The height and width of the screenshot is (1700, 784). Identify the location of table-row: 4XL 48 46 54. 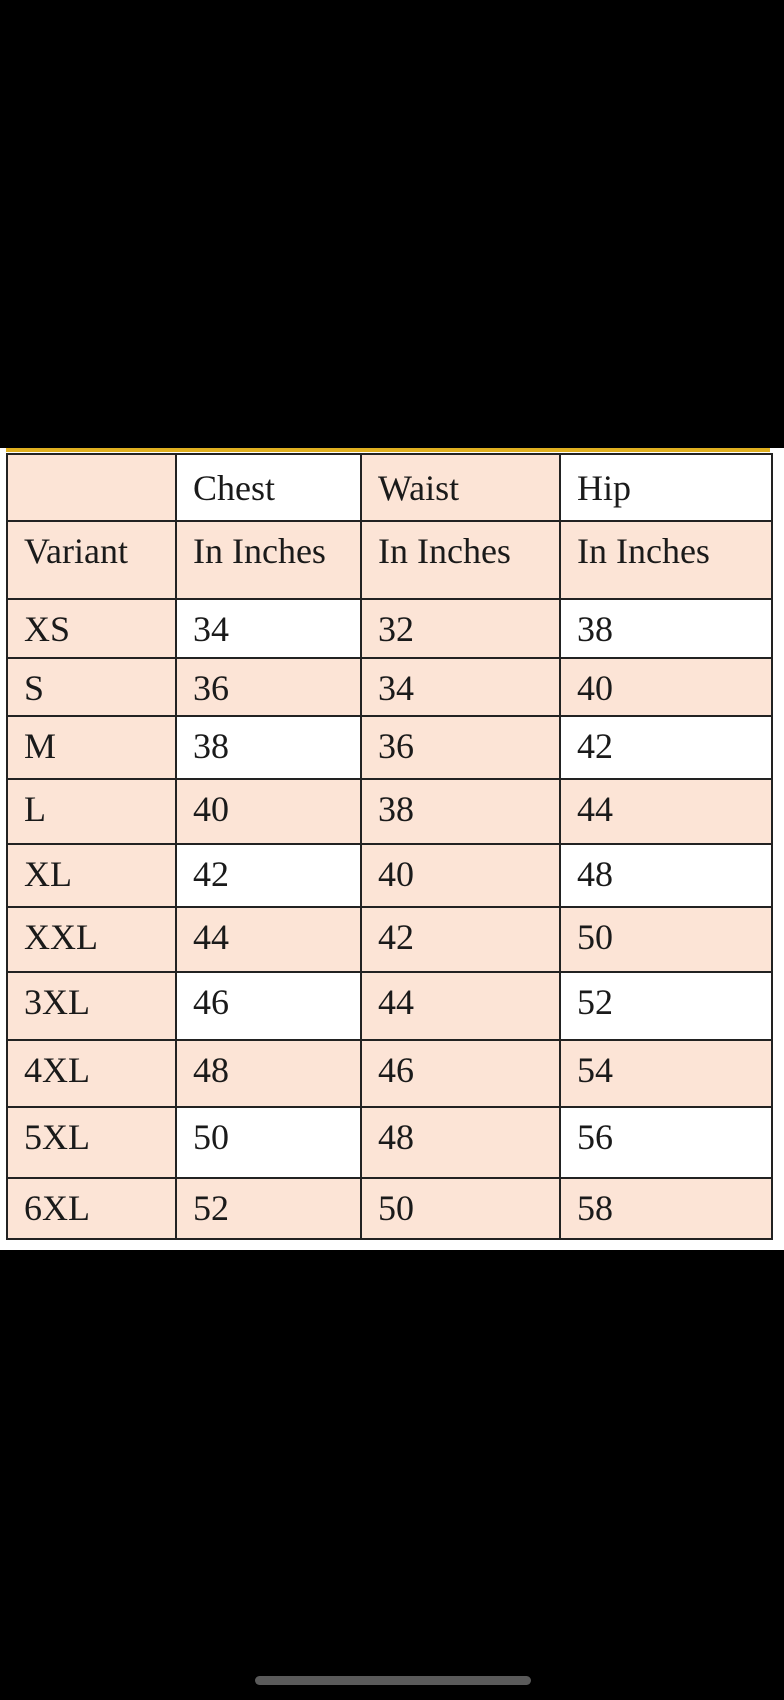
(389, 1073).